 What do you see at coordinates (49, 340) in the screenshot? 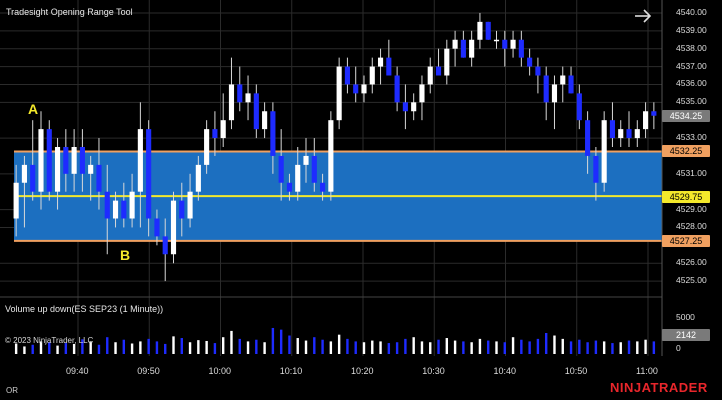
I see `copyright-text: © 2023 NinjaTrader, LLC` at bounding box center [49, 340].